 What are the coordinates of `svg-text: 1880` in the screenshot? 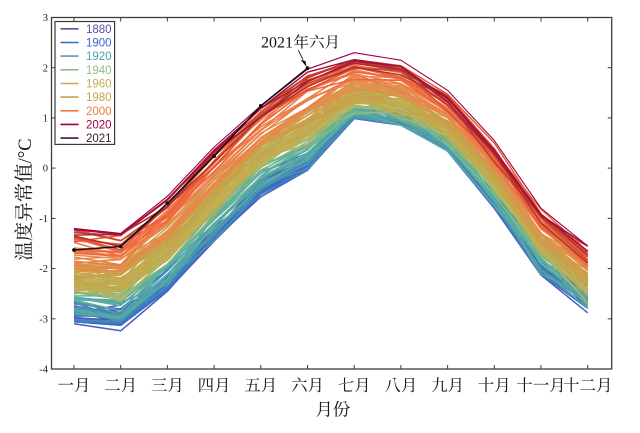 It's located at (99, 30).